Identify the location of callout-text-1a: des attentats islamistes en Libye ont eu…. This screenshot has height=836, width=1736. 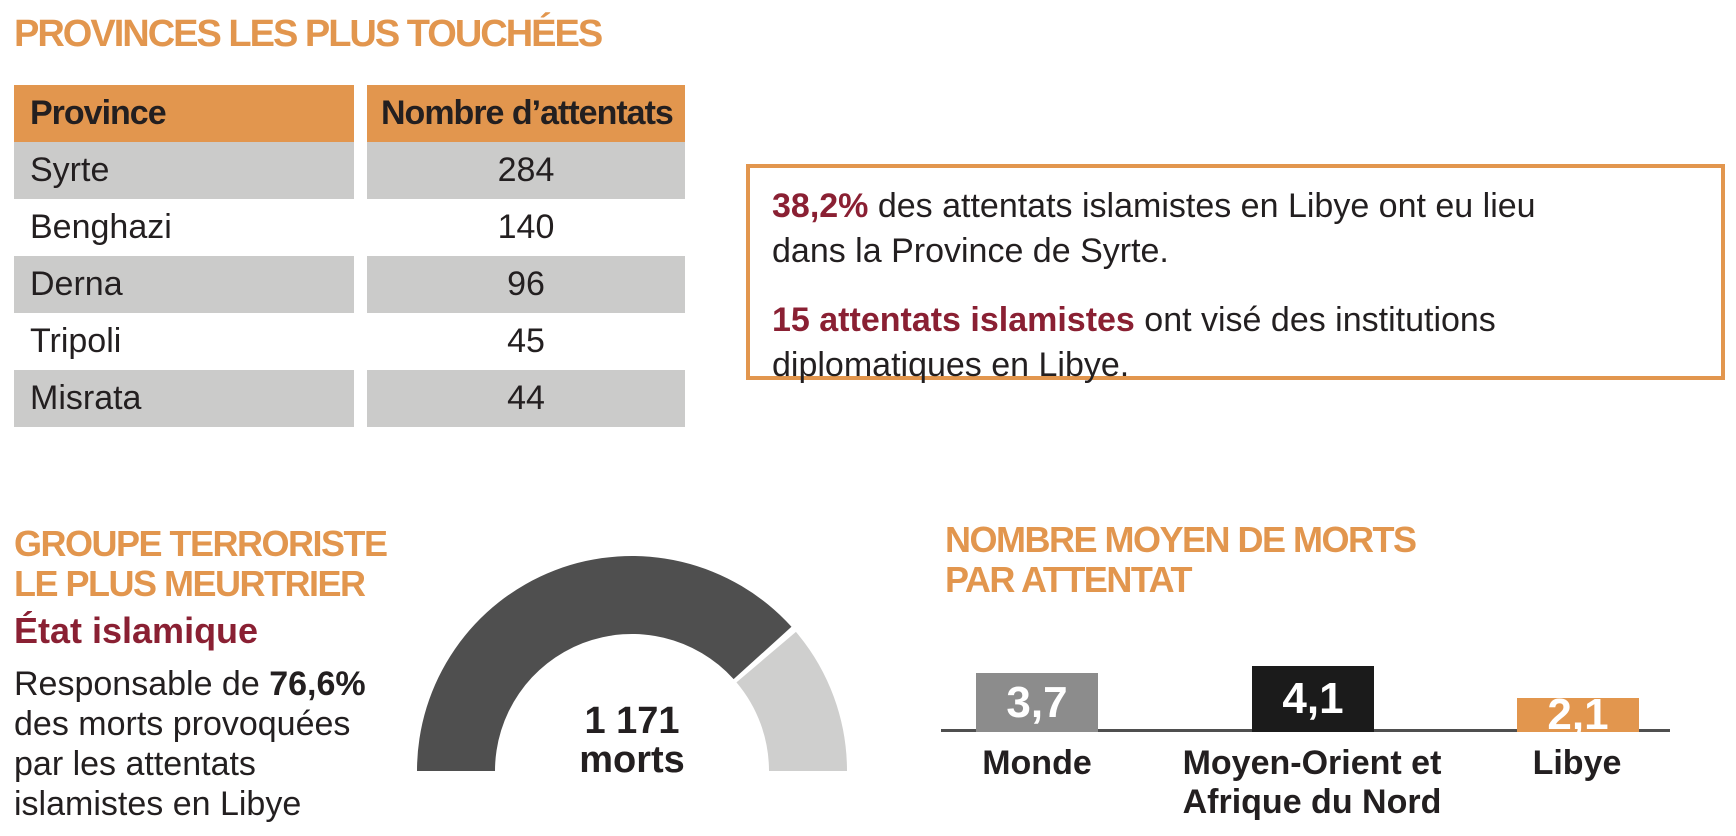
(1202, 206).